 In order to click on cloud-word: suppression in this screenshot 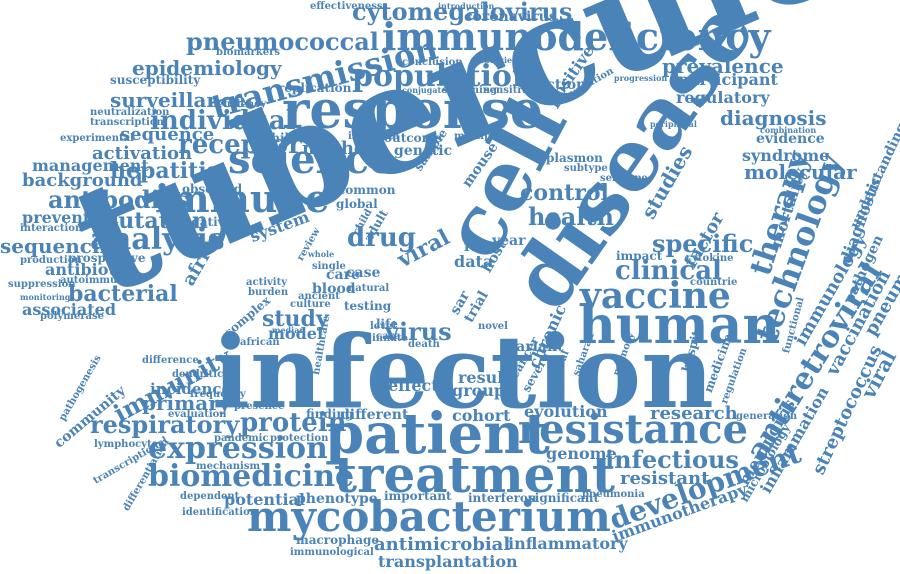, I will do `click(42, 284)`.